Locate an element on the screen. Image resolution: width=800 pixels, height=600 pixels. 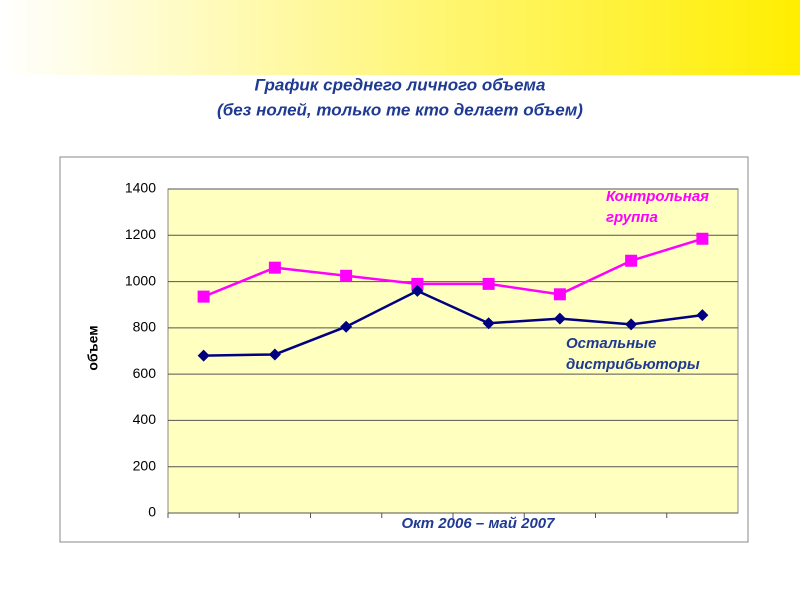
y-tick-label: 0 is located at coordinates (152, 512).